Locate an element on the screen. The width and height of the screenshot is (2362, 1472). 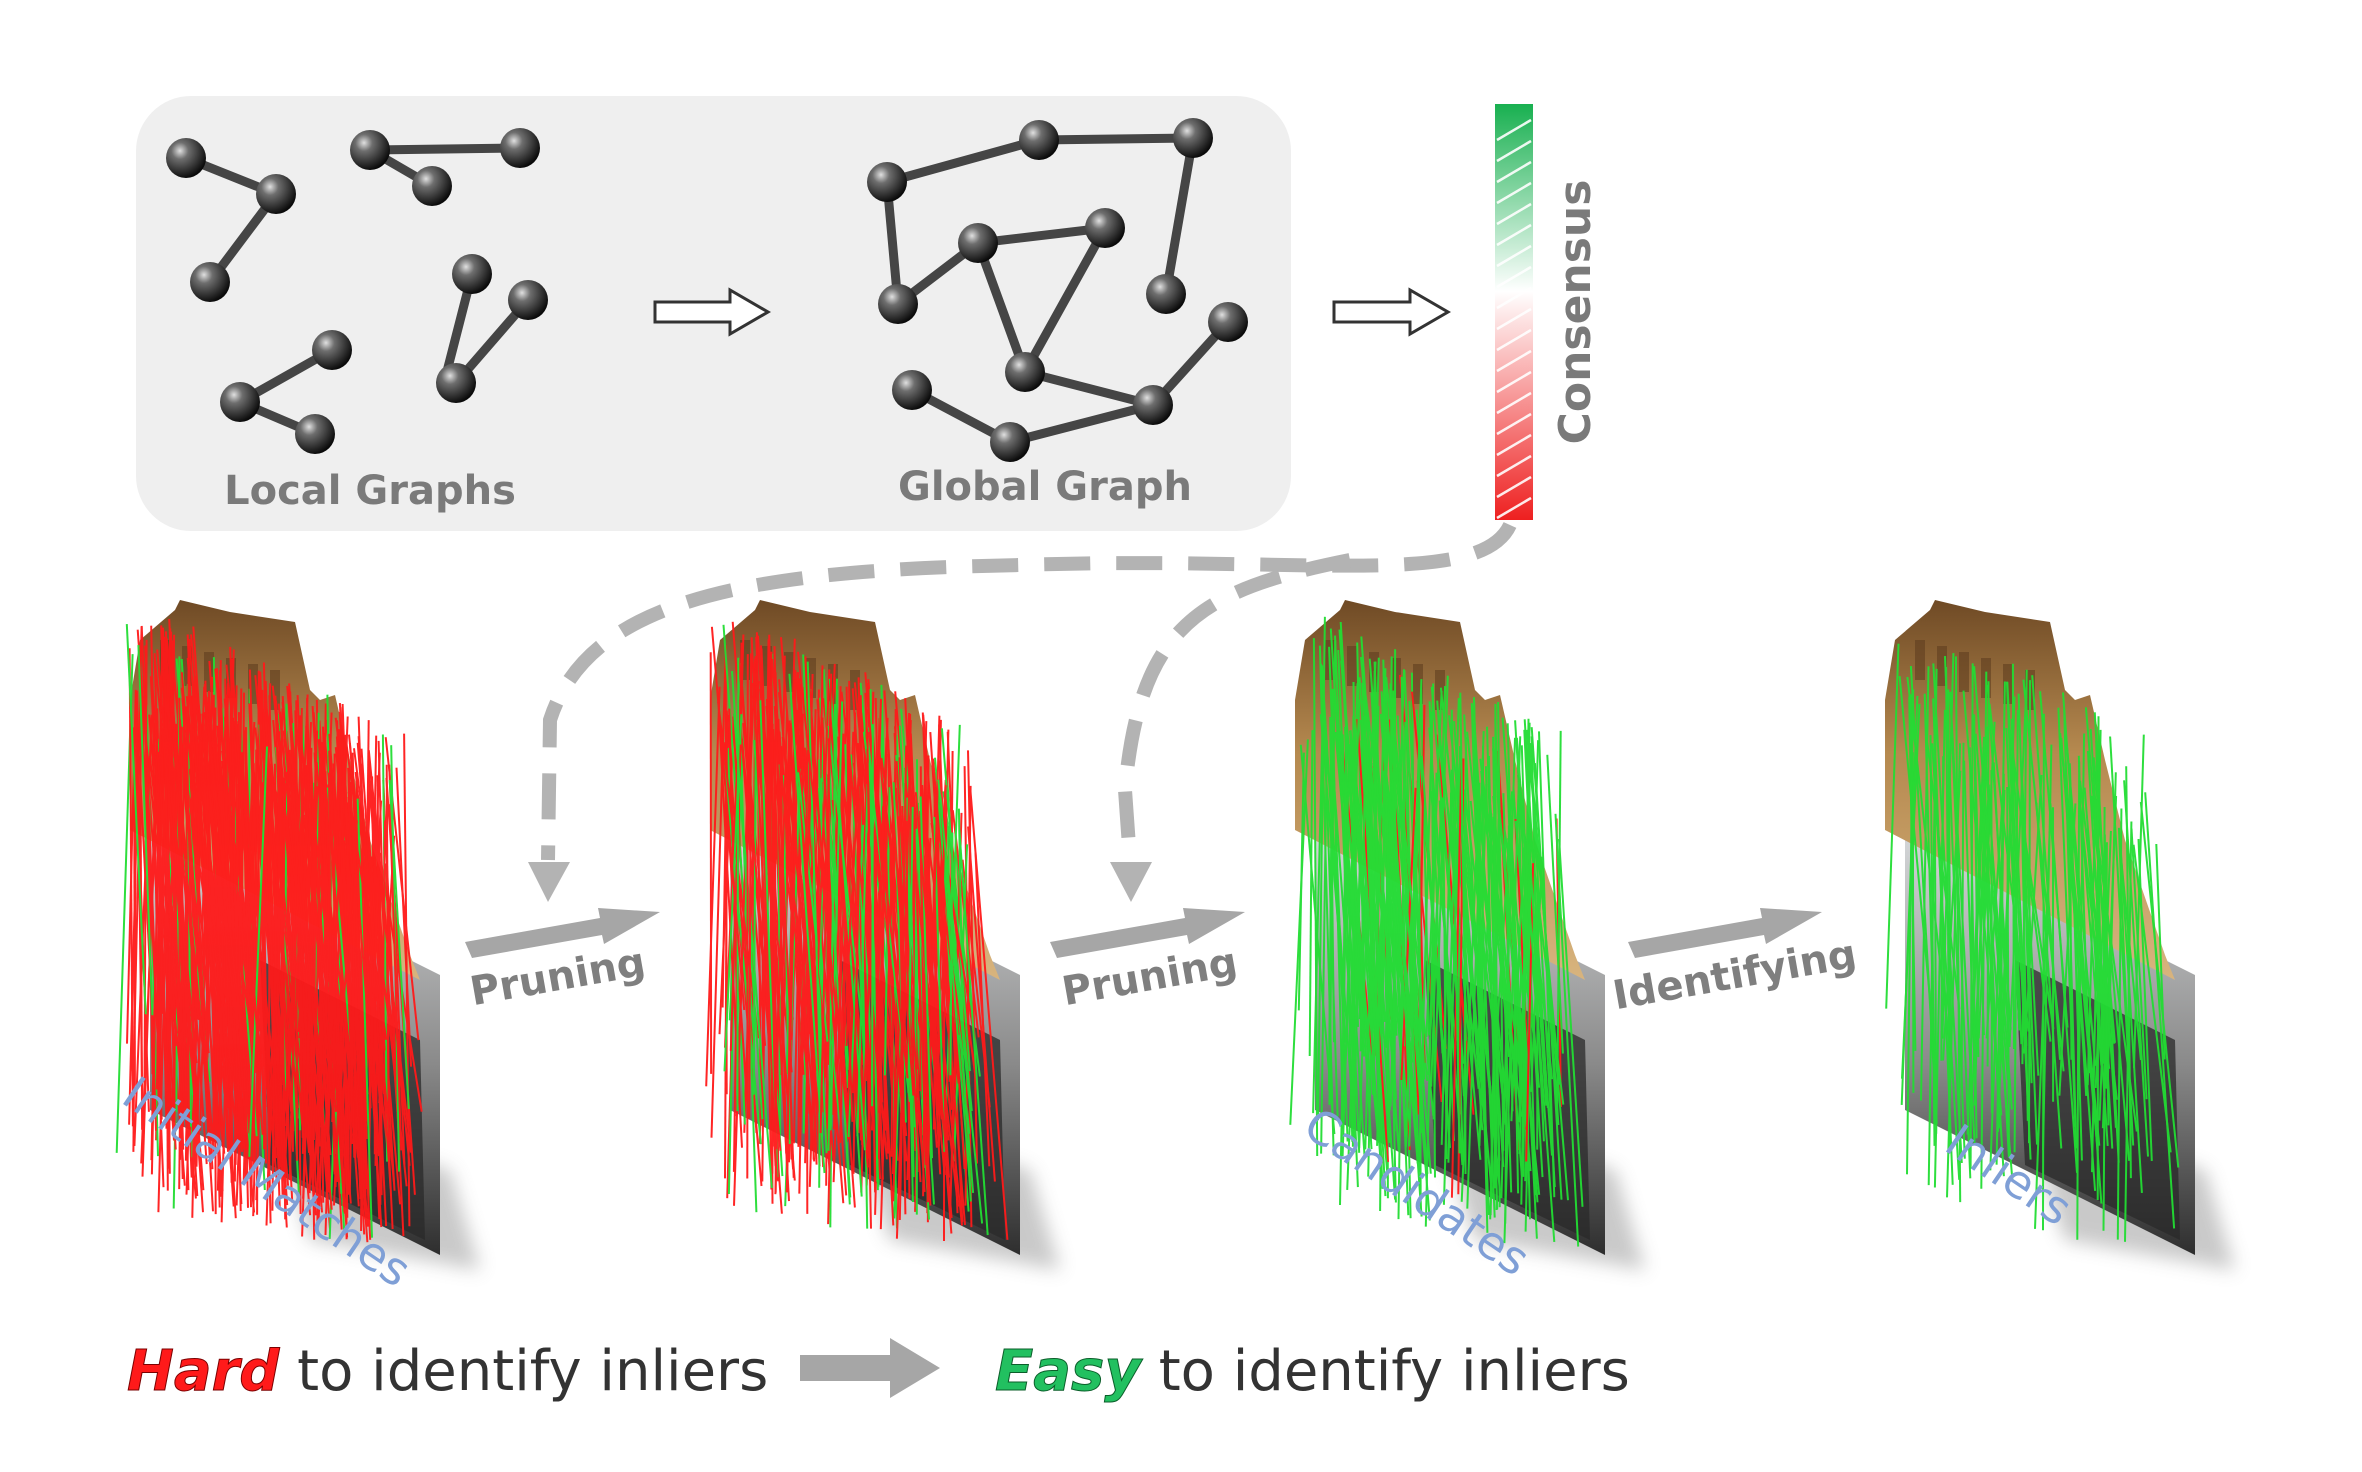
consensus-label: Consensus is located at coordinates (1575, 312).